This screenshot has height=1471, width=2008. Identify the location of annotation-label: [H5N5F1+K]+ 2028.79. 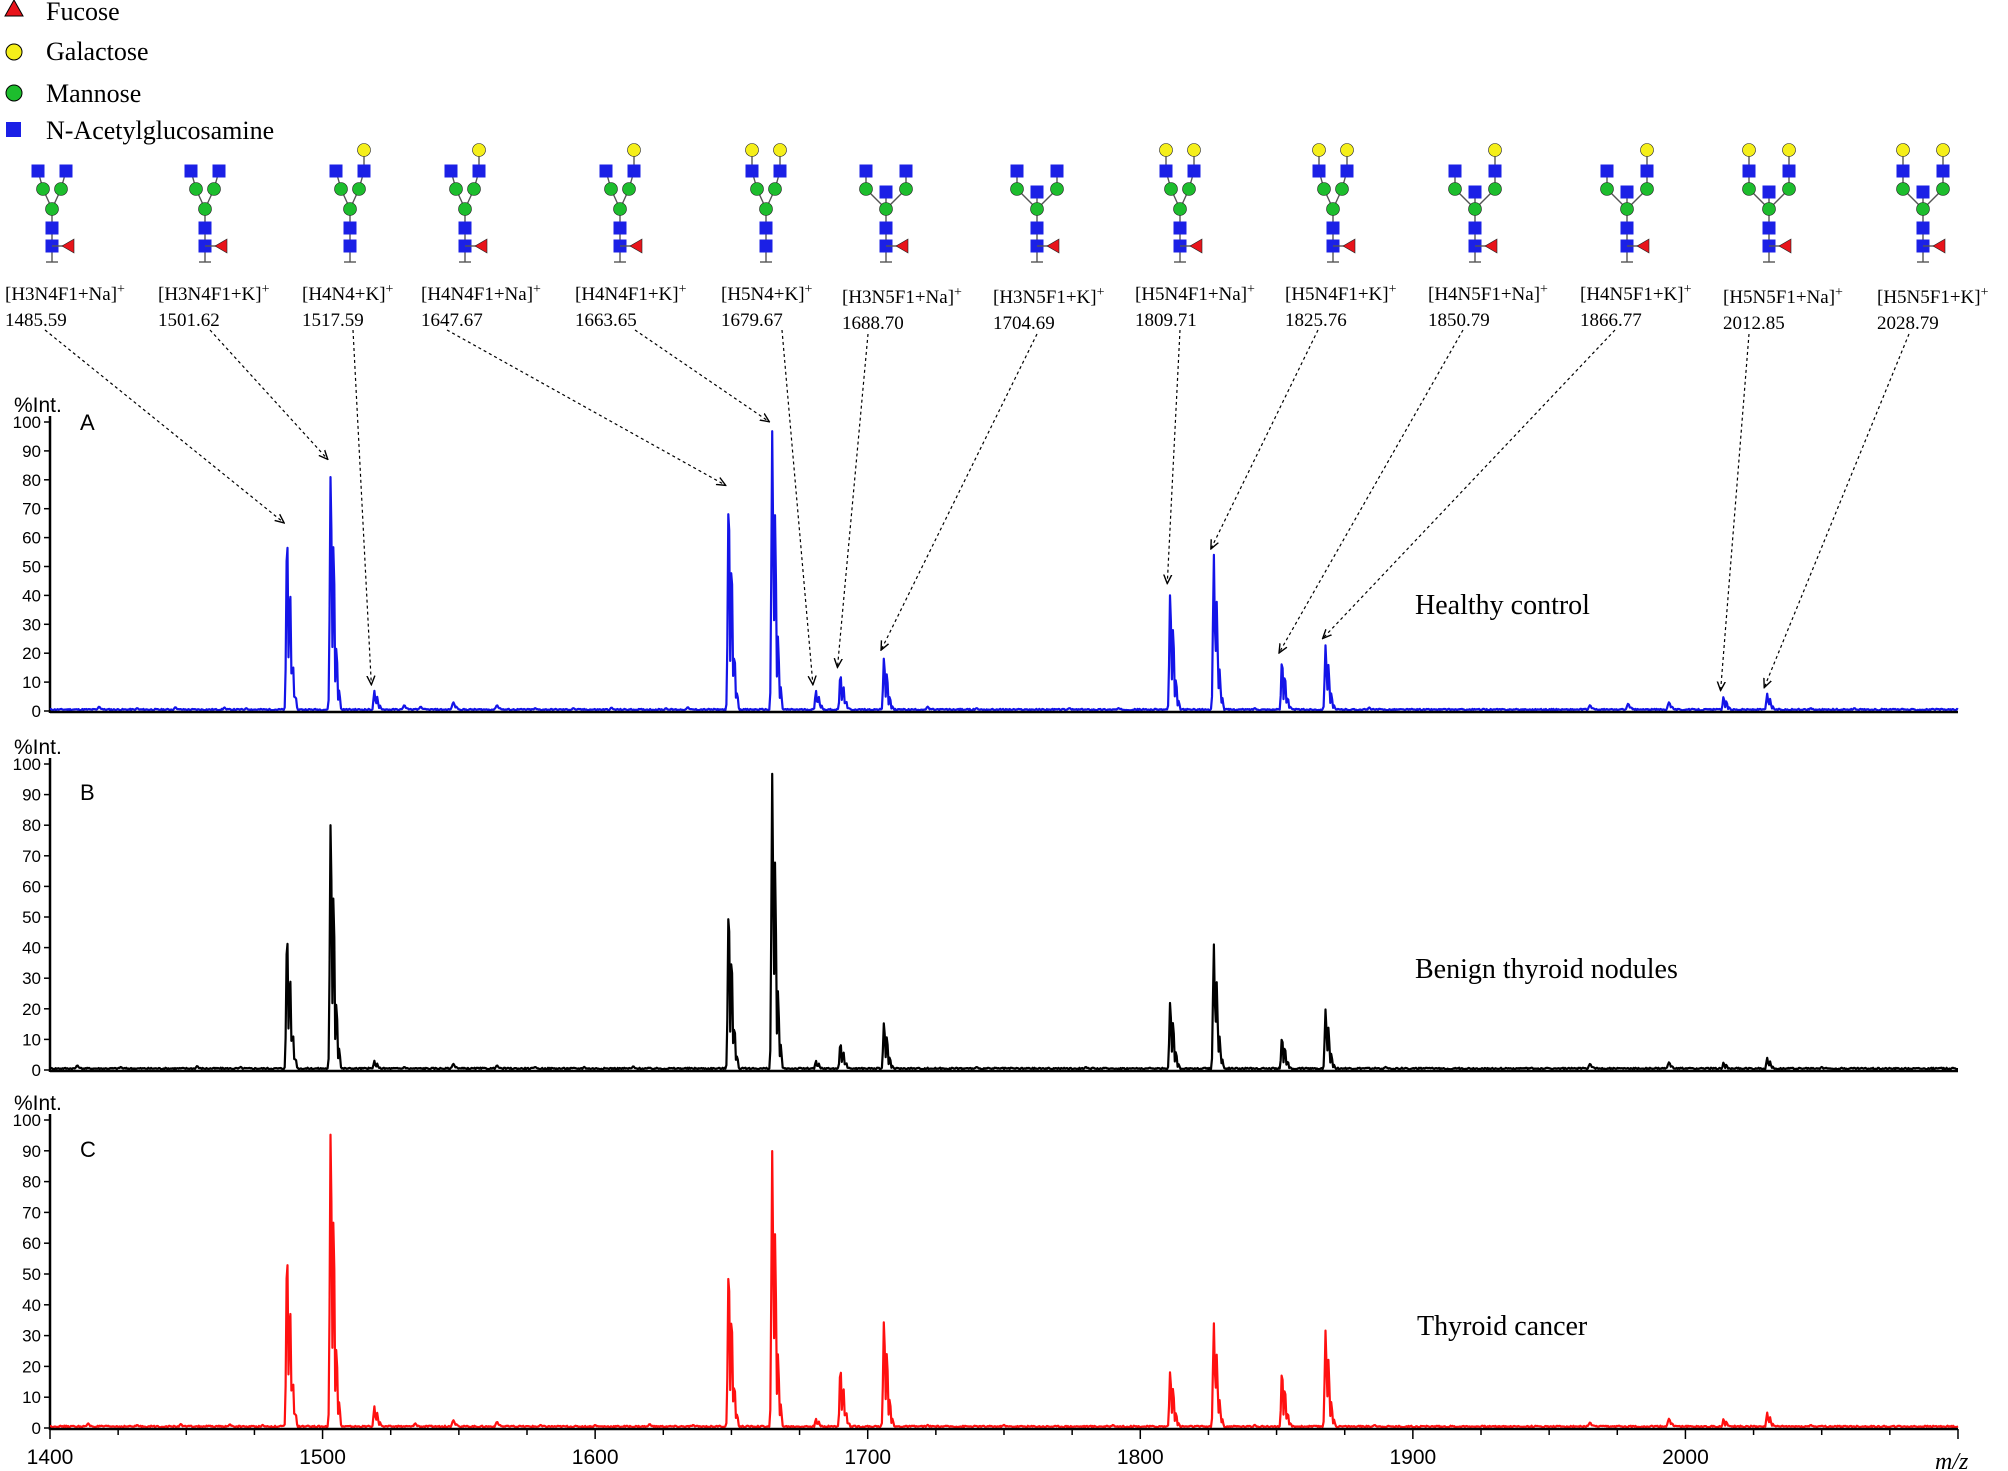
(1933, 309).